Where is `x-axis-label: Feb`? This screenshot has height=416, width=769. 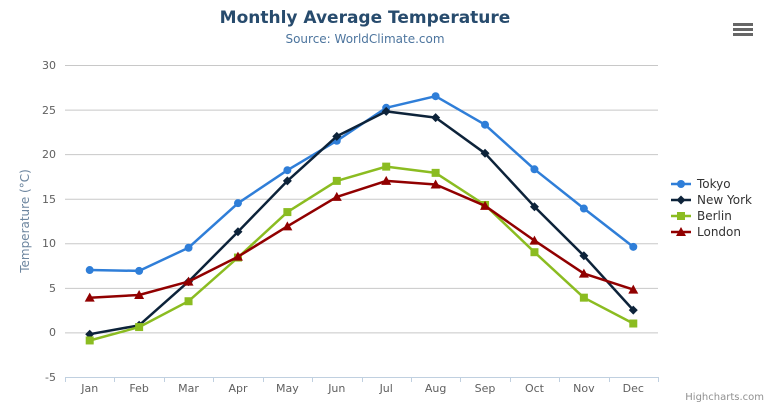
x-axis-label: Feb is located at coordinates (139, 388).